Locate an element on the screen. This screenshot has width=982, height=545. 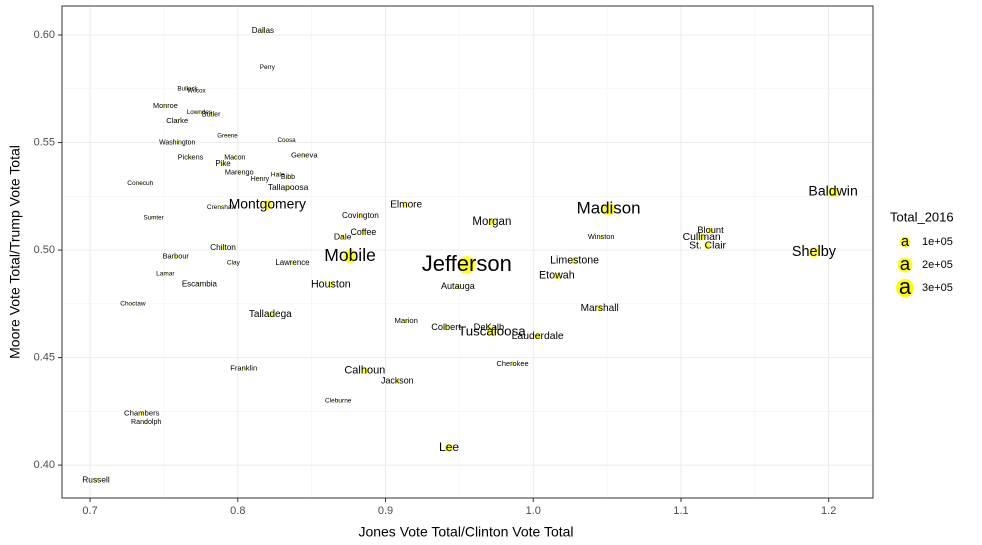
point-label: Lowndes is located at coordinates (199, 112).